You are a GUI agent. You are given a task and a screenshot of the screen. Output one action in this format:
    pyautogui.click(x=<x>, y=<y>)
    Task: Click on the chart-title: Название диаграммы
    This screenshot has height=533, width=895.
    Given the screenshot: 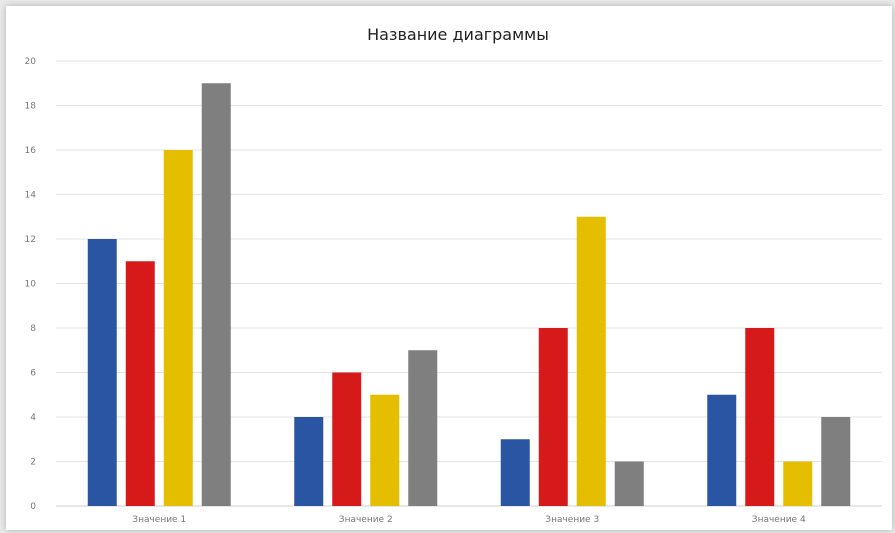 What is the action you would take?
    pyautogui.click(x=458, y=34)
    